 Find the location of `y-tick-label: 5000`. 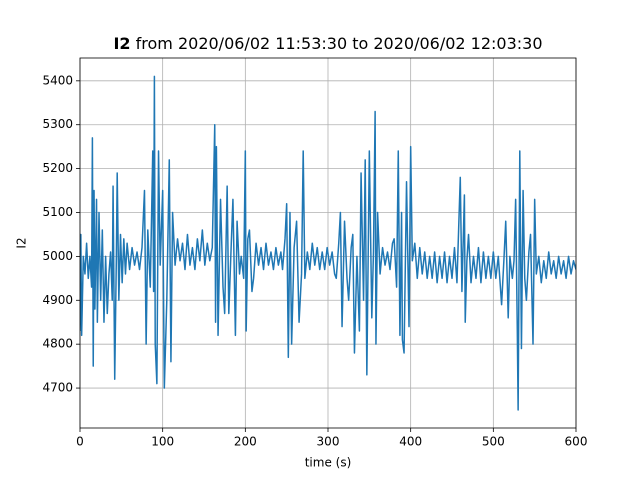

y-tick-label: 5000 is located at coordinates (57, 256).